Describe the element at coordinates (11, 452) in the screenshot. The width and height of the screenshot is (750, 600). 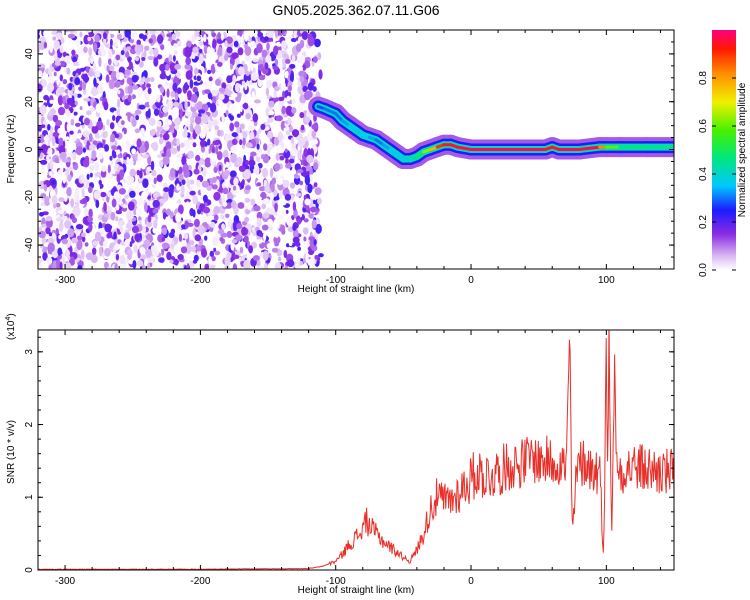
I see `snr-y-label: SNR (10 * v/v)` at that location.